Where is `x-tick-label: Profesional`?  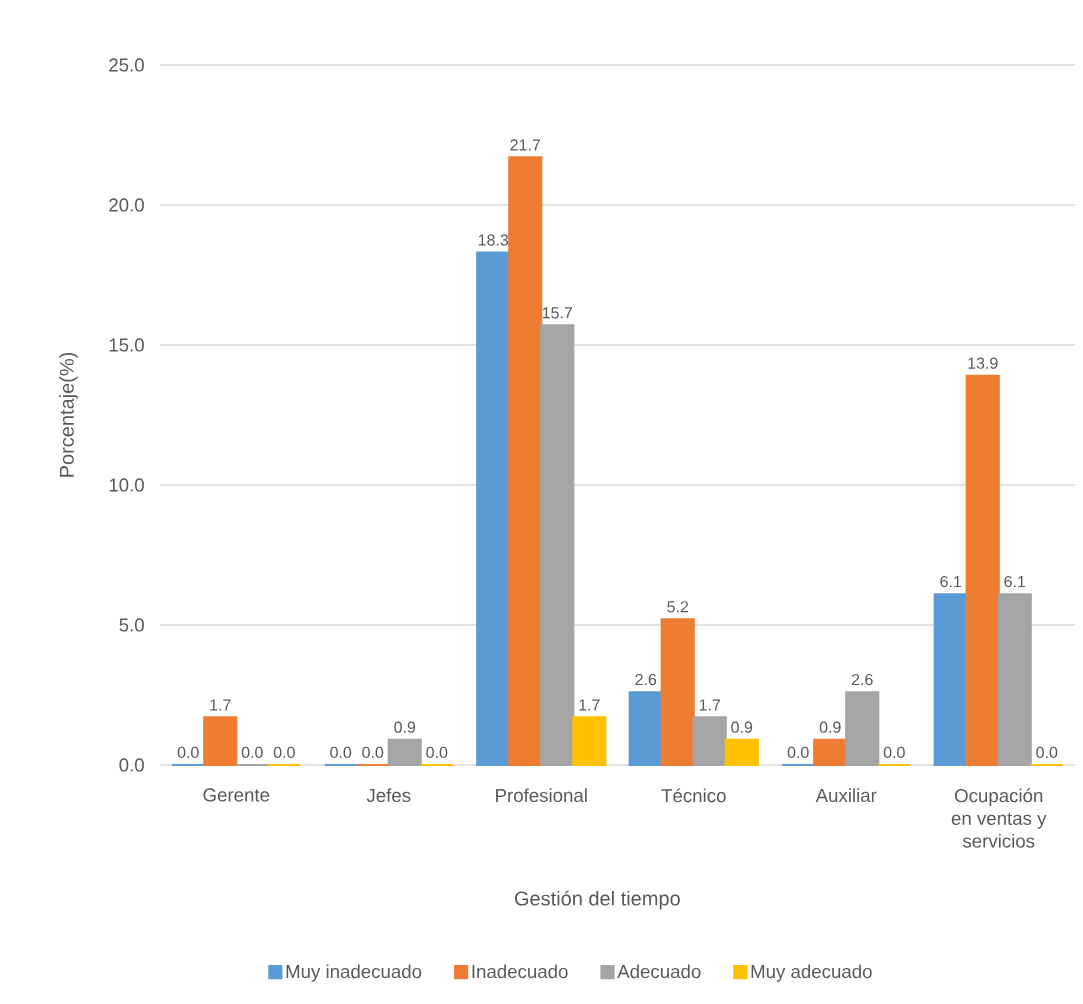 x-tick-label: Profesional is located at coordinates (541, 795).